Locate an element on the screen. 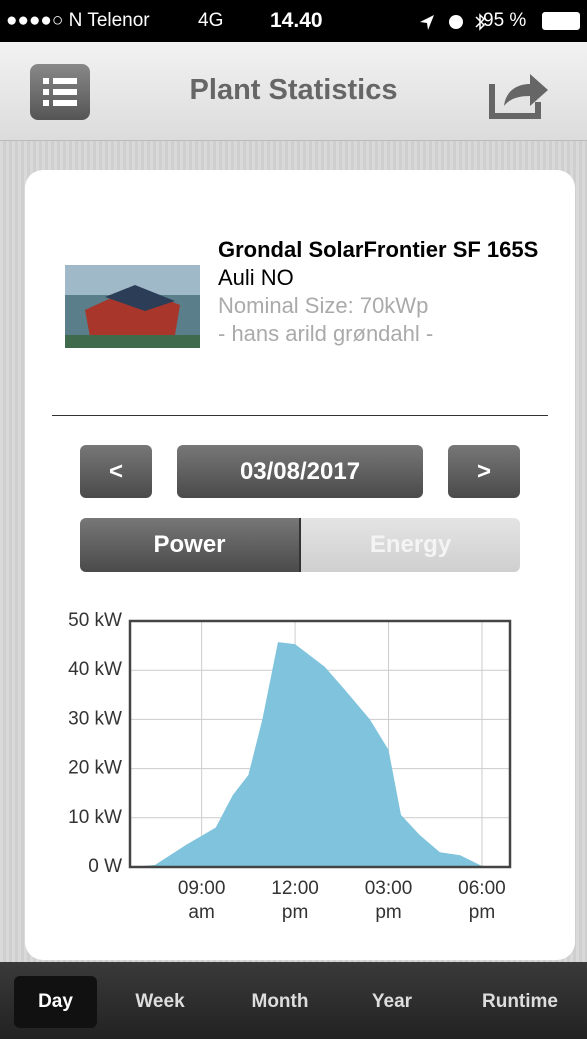 The image size is (587, 1039). plant-photo is located at coordinates (132, 306).